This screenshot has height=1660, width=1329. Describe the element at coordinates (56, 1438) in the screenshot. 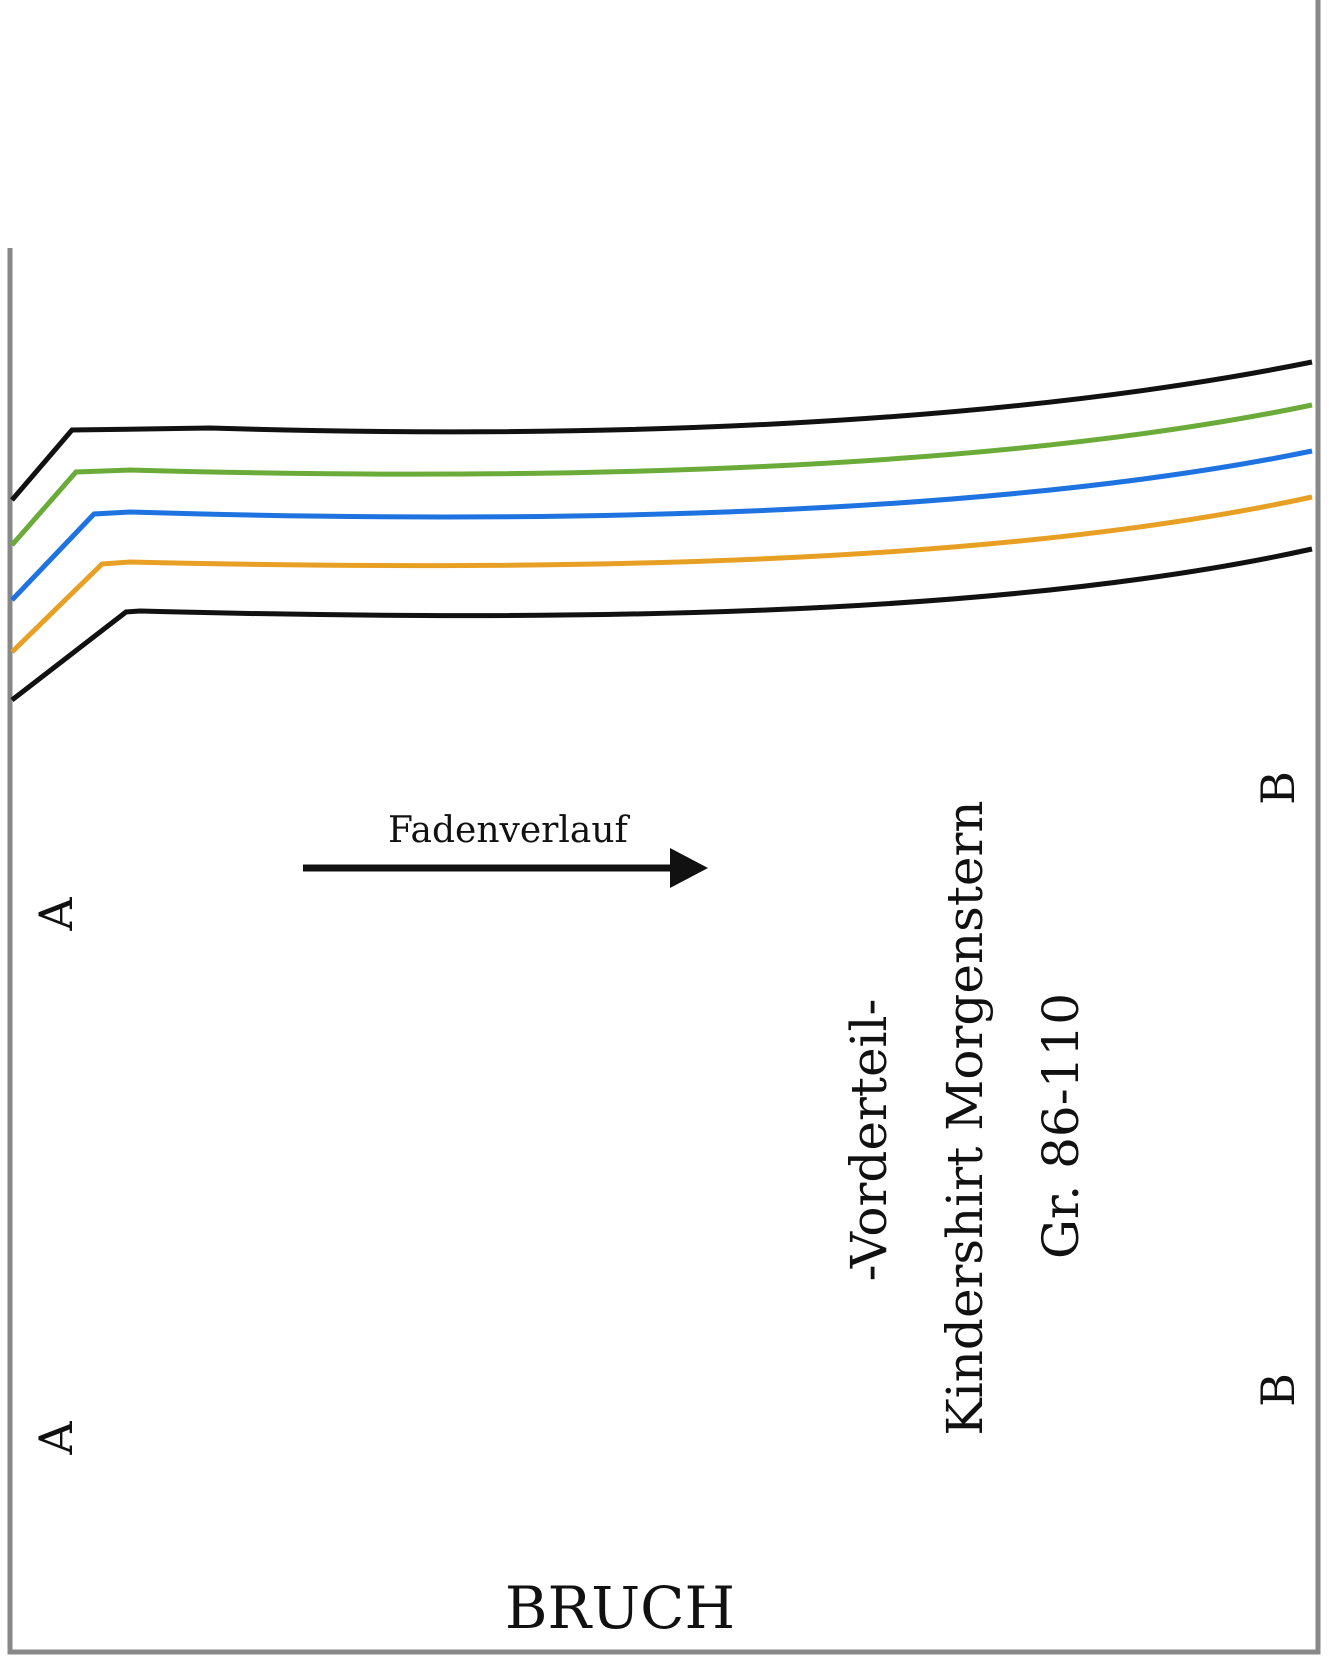

I see `marker-a-lower: A` at that location.